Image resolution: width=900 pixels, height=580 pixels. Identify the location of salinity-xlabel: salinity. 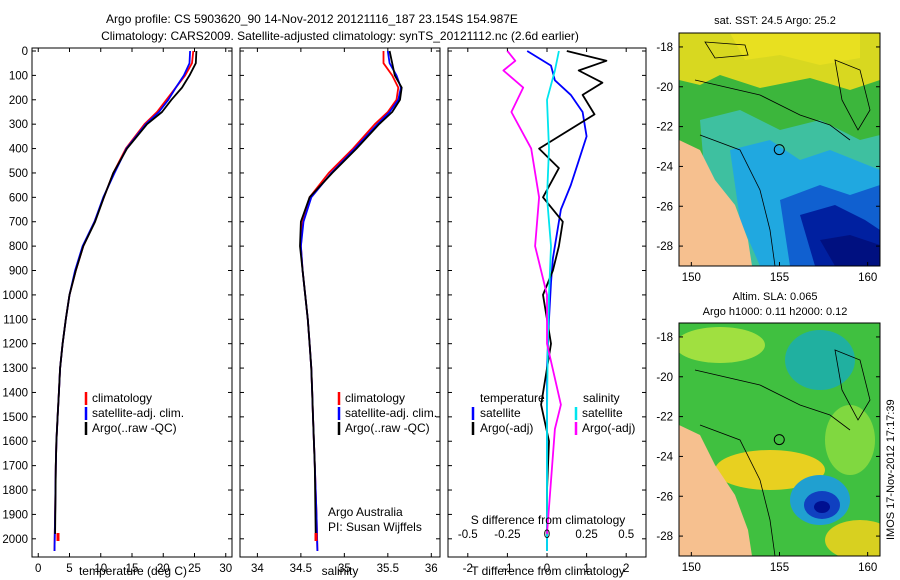
(340, 571).